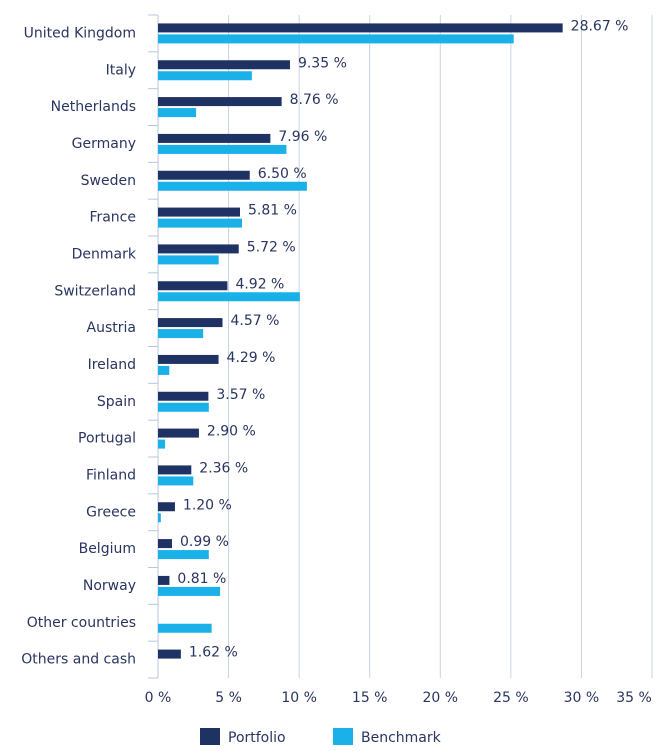 The width and height of the screenshot is (657, 751). What do you see at coordinates (112, 365) in the screenshot?
I see `y-tick-label: Ireland` at bounding box center [112, 365].